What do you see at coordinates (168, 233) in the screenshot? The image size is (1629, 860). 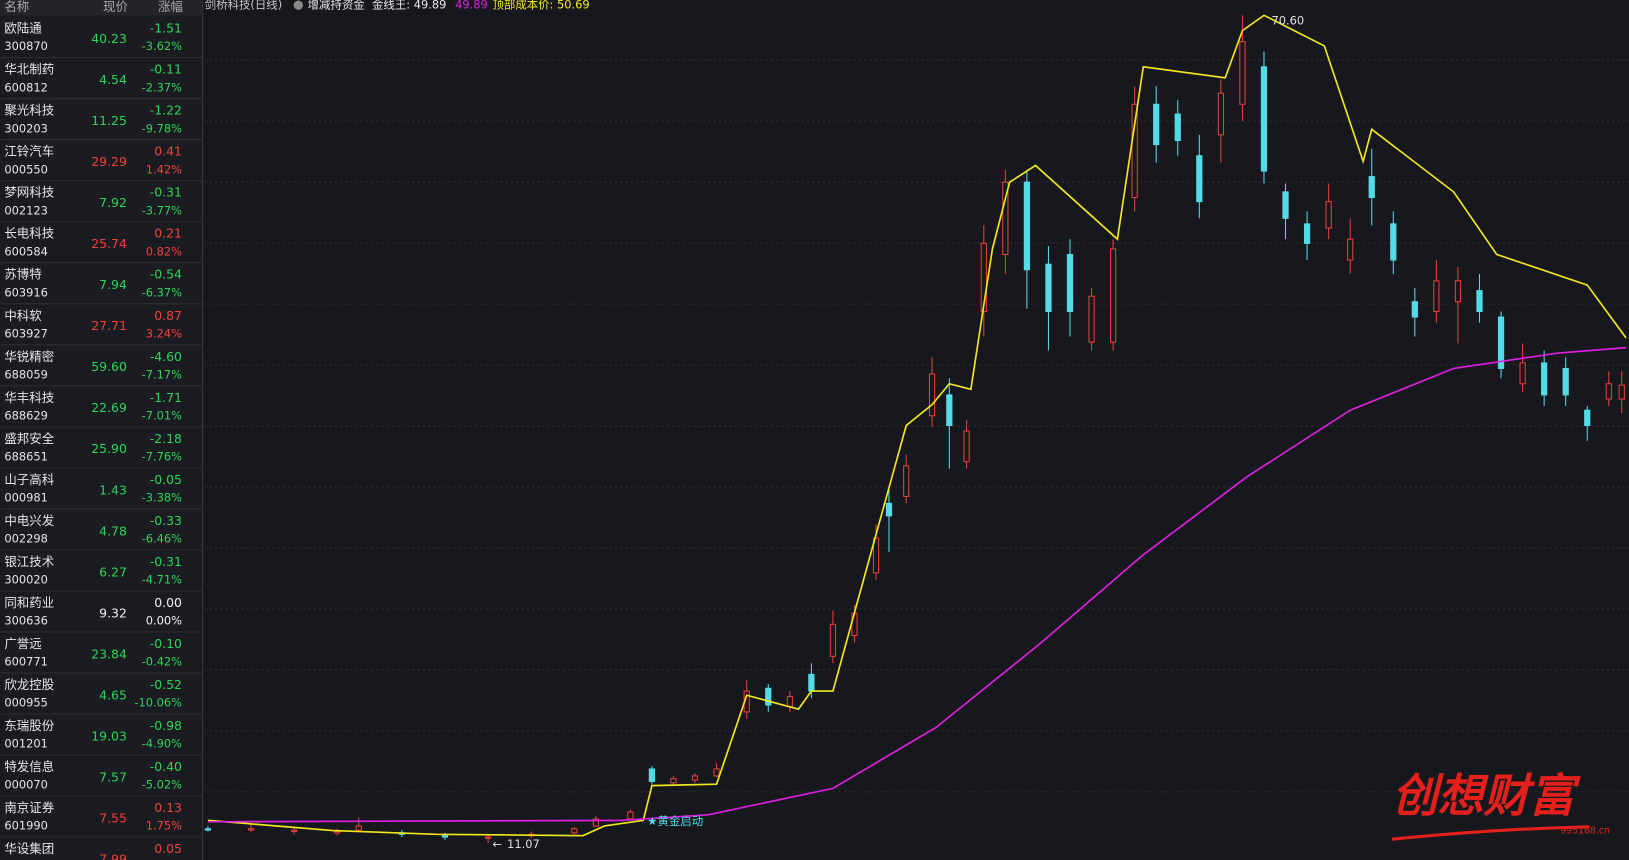 I see `change: 0.21` at bounding box center [168, 233].